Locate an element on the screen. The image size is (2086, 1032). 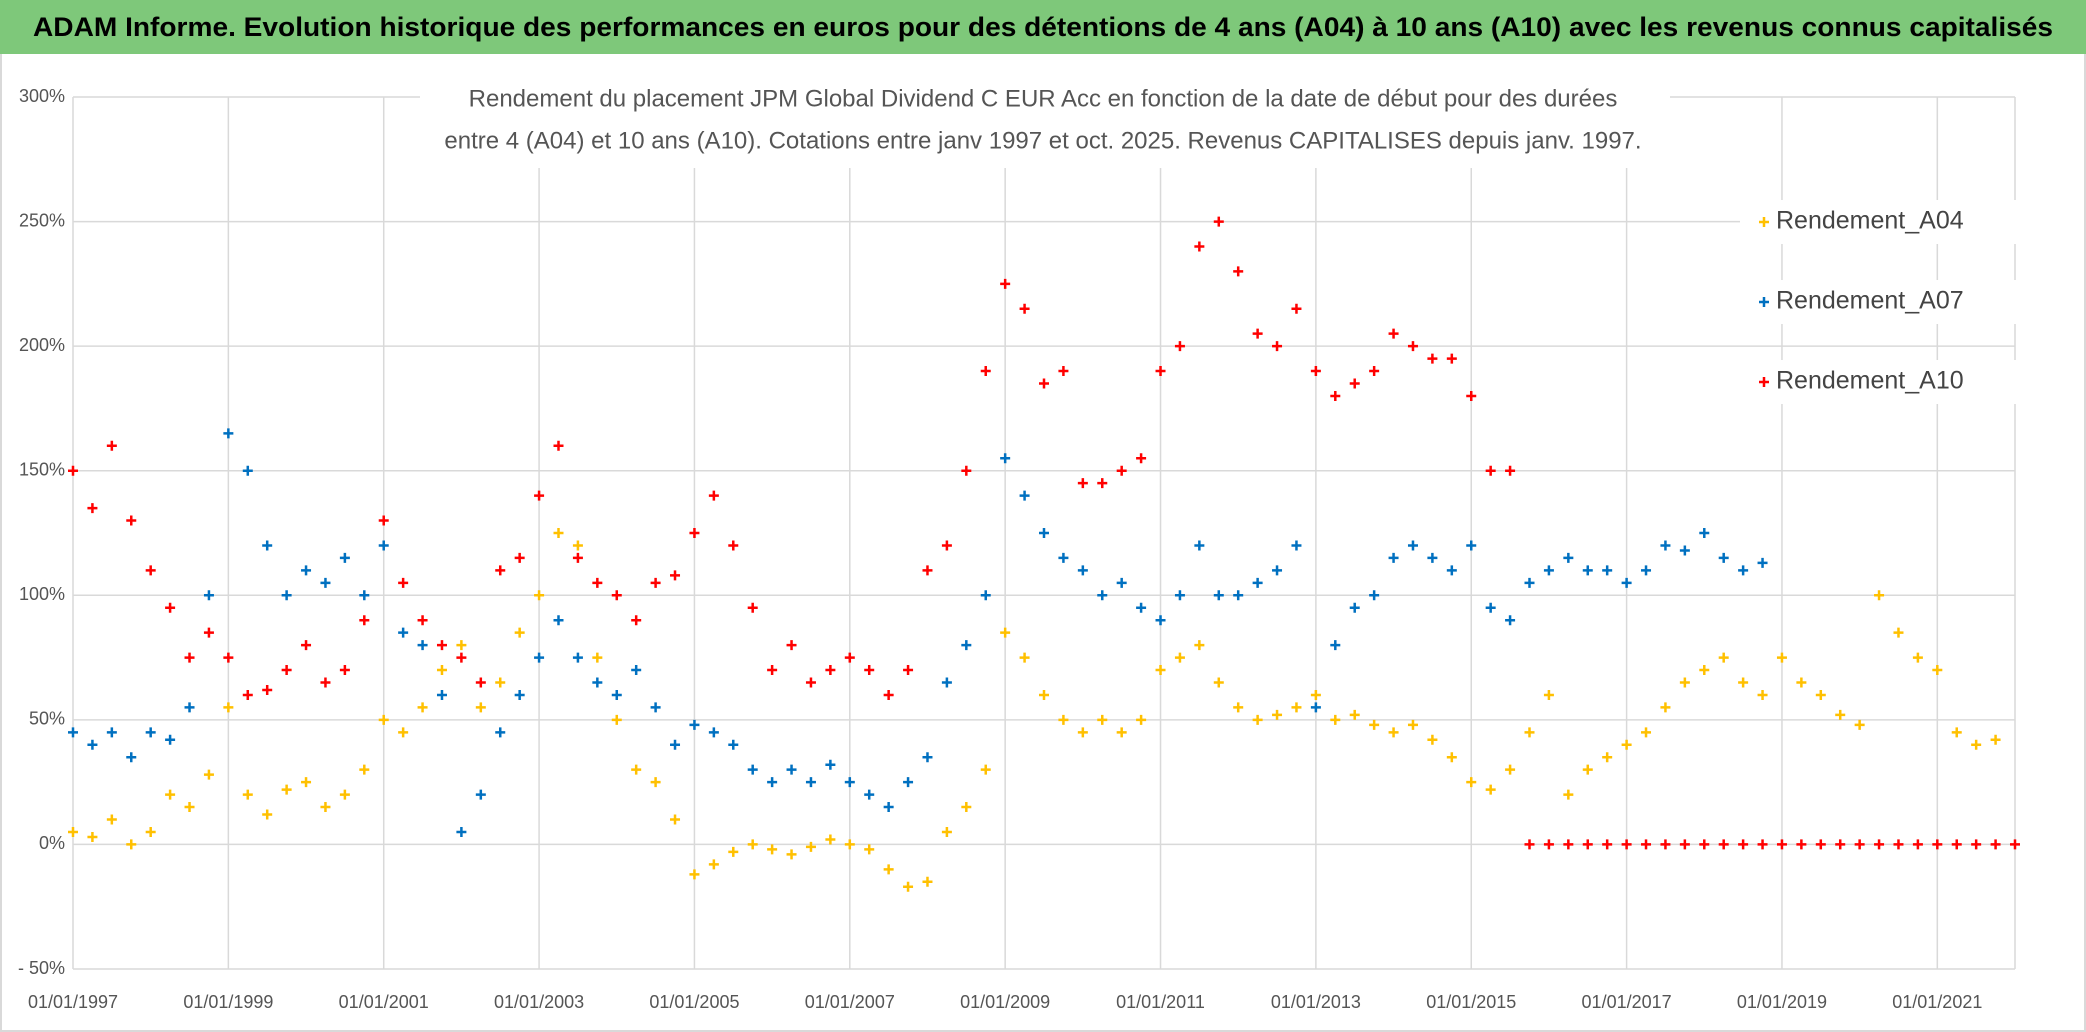
x-tick-label: 01/01/2015 is located at coordinates (1471, 1002).